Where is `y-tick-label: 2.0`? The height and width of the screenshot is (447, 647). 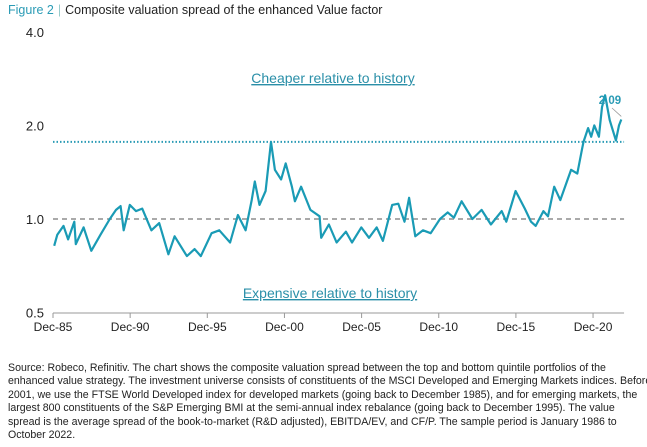 y-tick-label: 2.0 is located at coordinates (35, 125).